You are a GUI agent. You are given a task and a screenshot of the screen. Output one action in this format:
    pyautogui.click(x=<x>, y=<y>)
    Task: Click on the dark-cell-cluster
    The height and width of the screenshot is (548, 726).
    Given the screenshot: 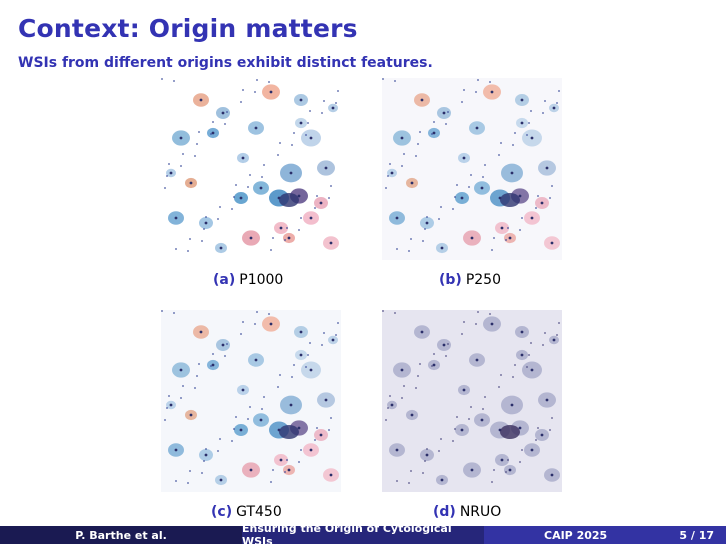 What is the action you would take?
    pyautogui.click(x=289, y=200)
    